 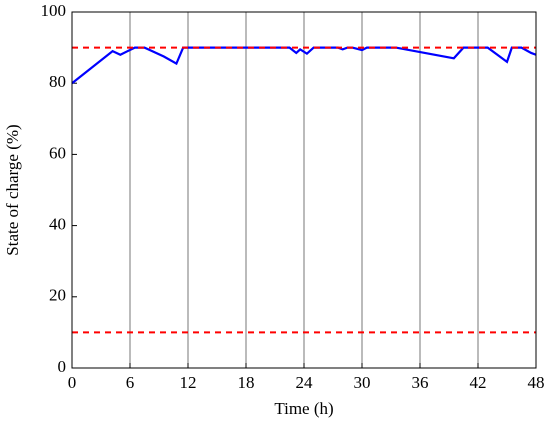 What do you see at coordinates (62, 366) in the screenshot?
I see `y-tick-label: 0` at bounding box center [62, 366].